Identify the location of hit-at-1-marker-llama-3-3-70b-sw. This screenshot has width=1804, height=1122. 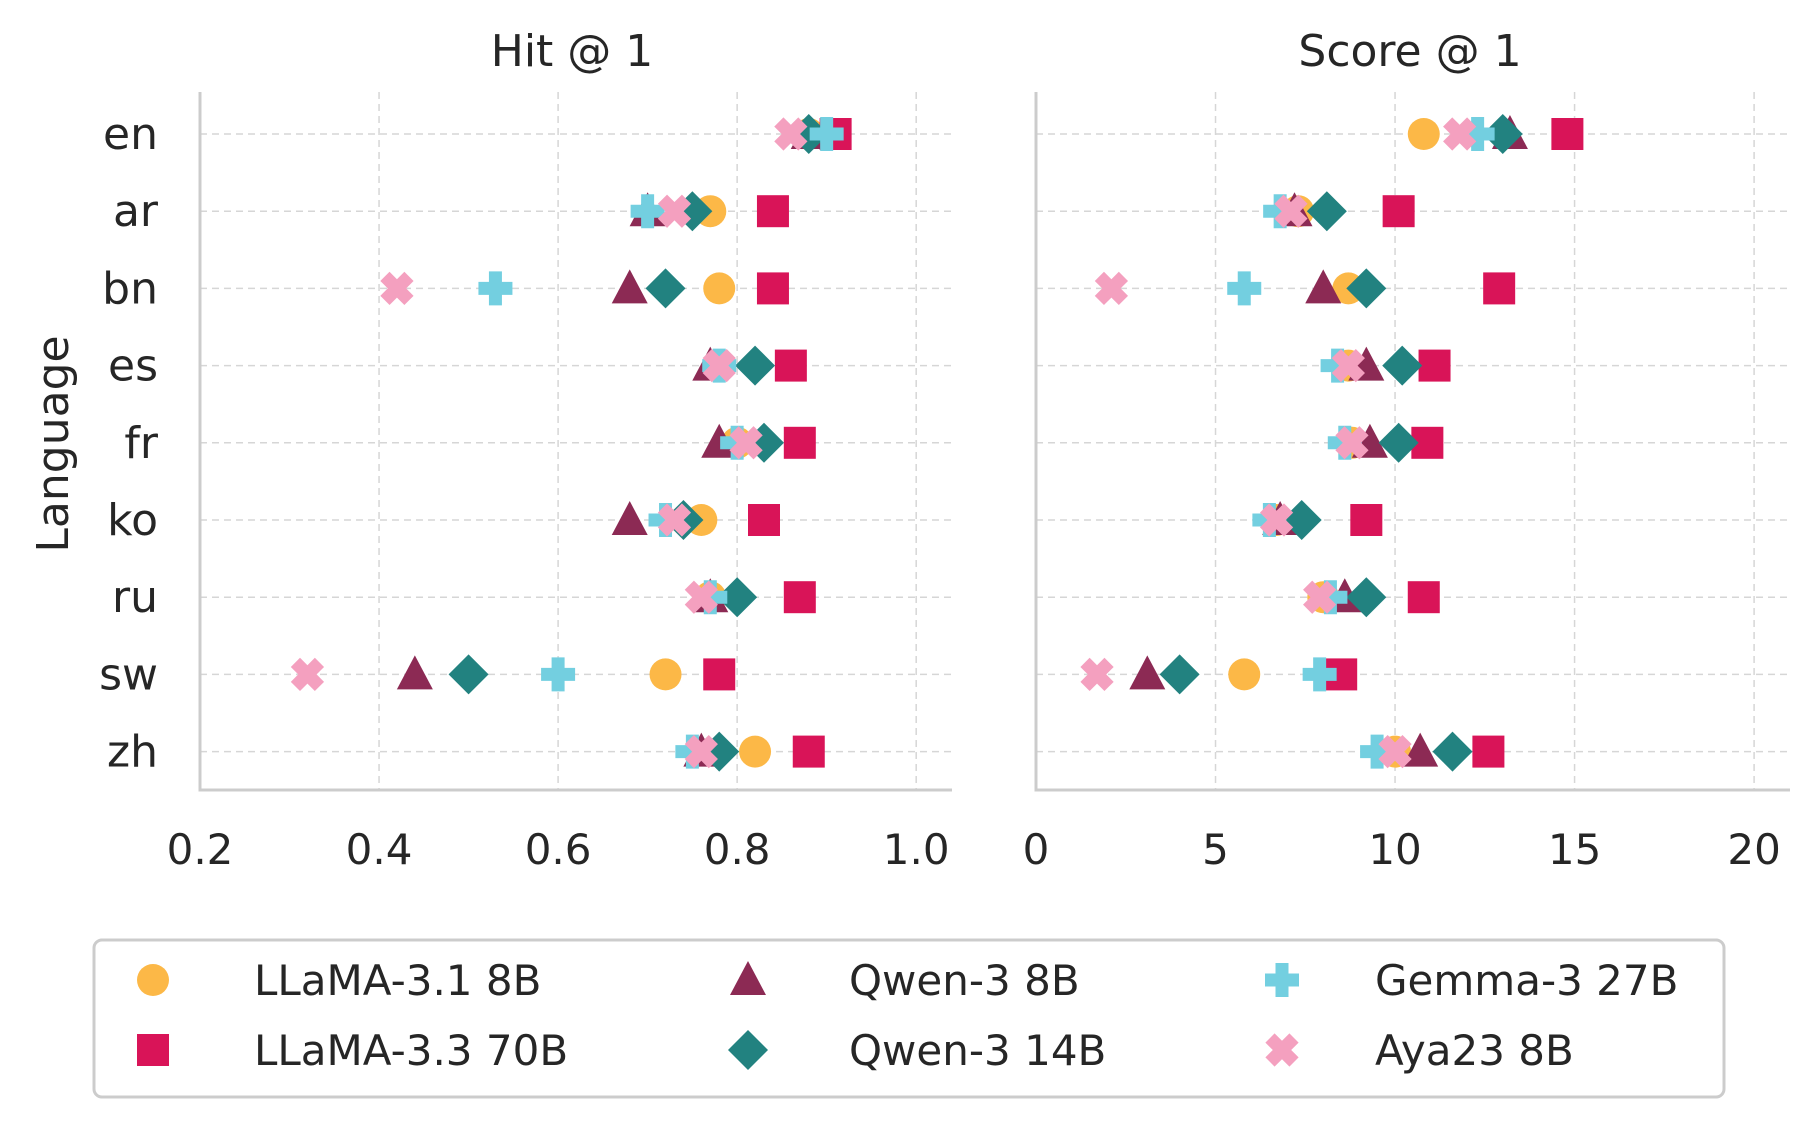
(719, 674).